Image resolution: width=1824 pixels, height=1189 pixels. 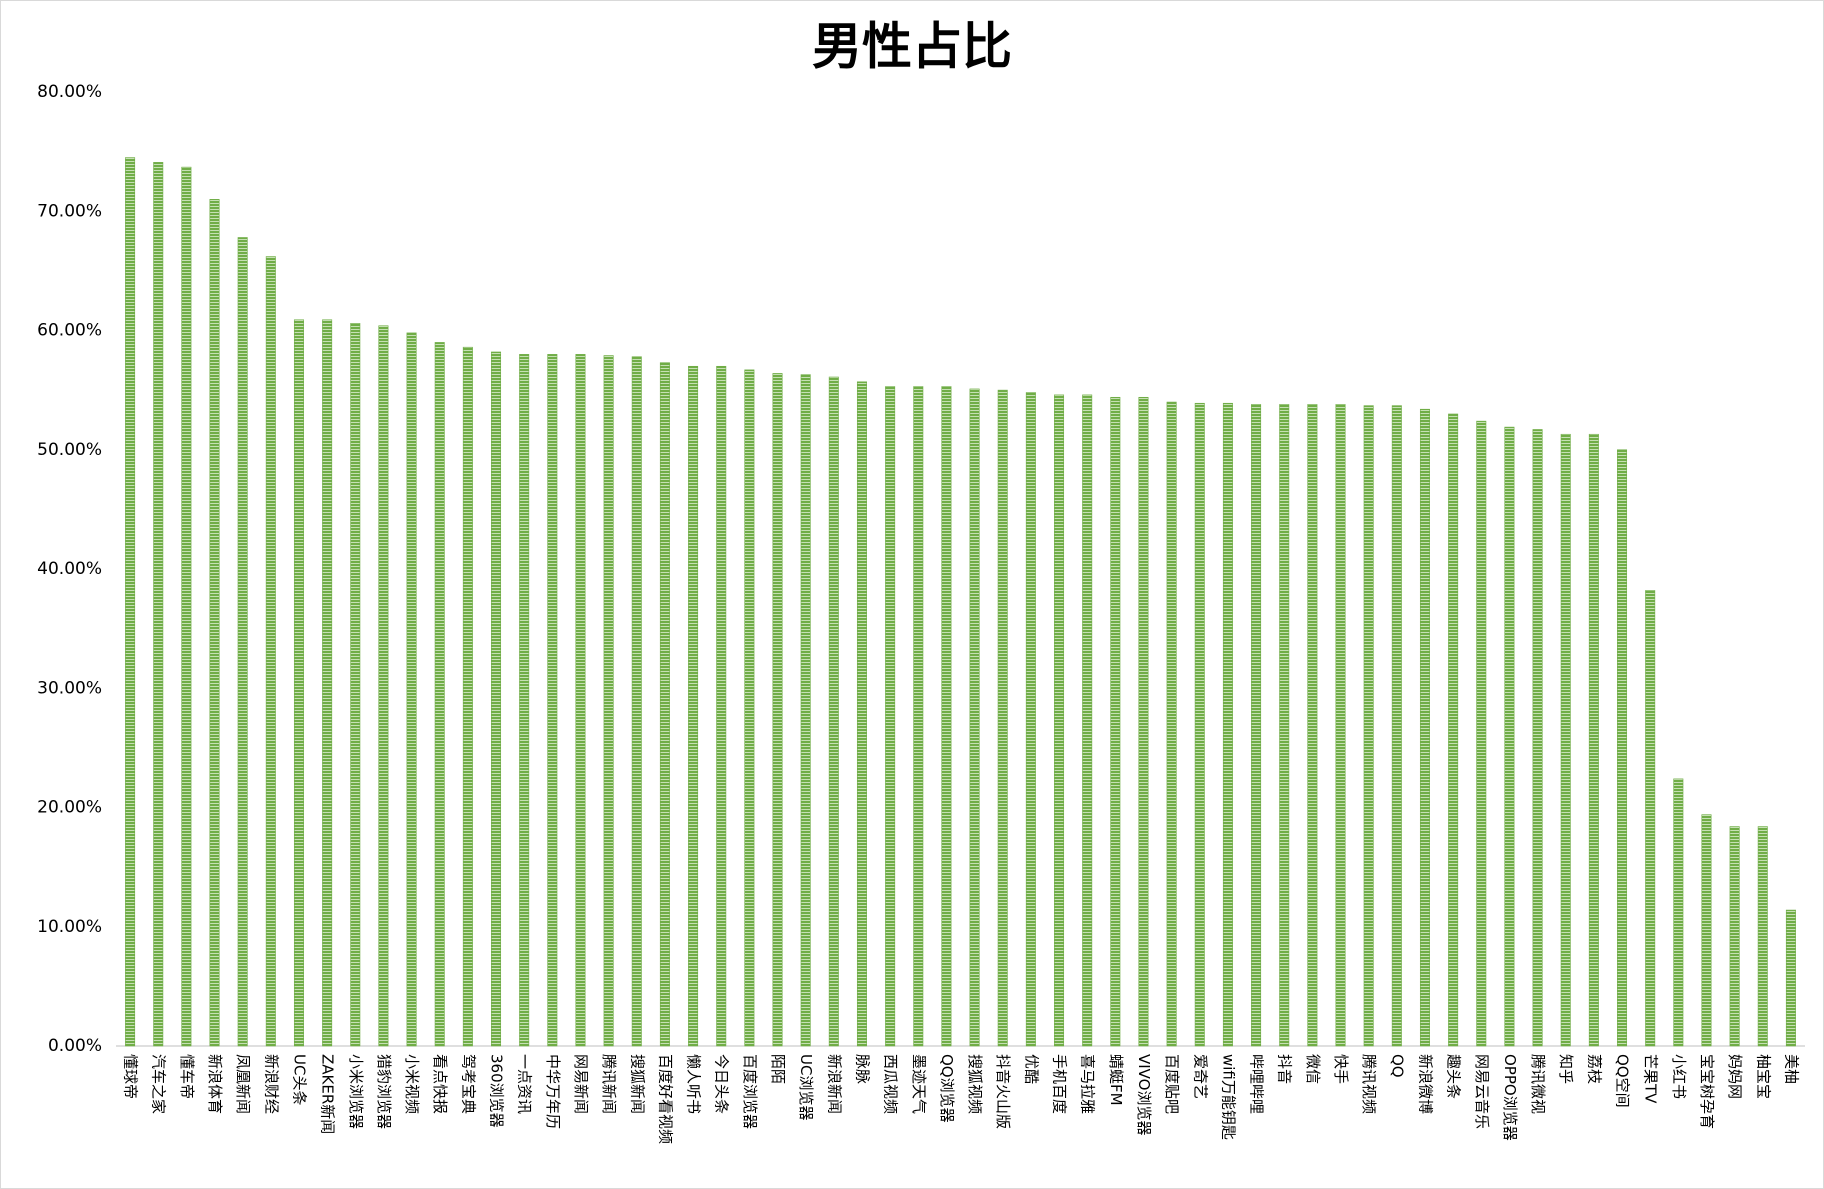 What do you see at coordinates (412, 1084) in the screenshot?
I see `x-tick-label: 小米视频` at bounding box center [412, 1084].